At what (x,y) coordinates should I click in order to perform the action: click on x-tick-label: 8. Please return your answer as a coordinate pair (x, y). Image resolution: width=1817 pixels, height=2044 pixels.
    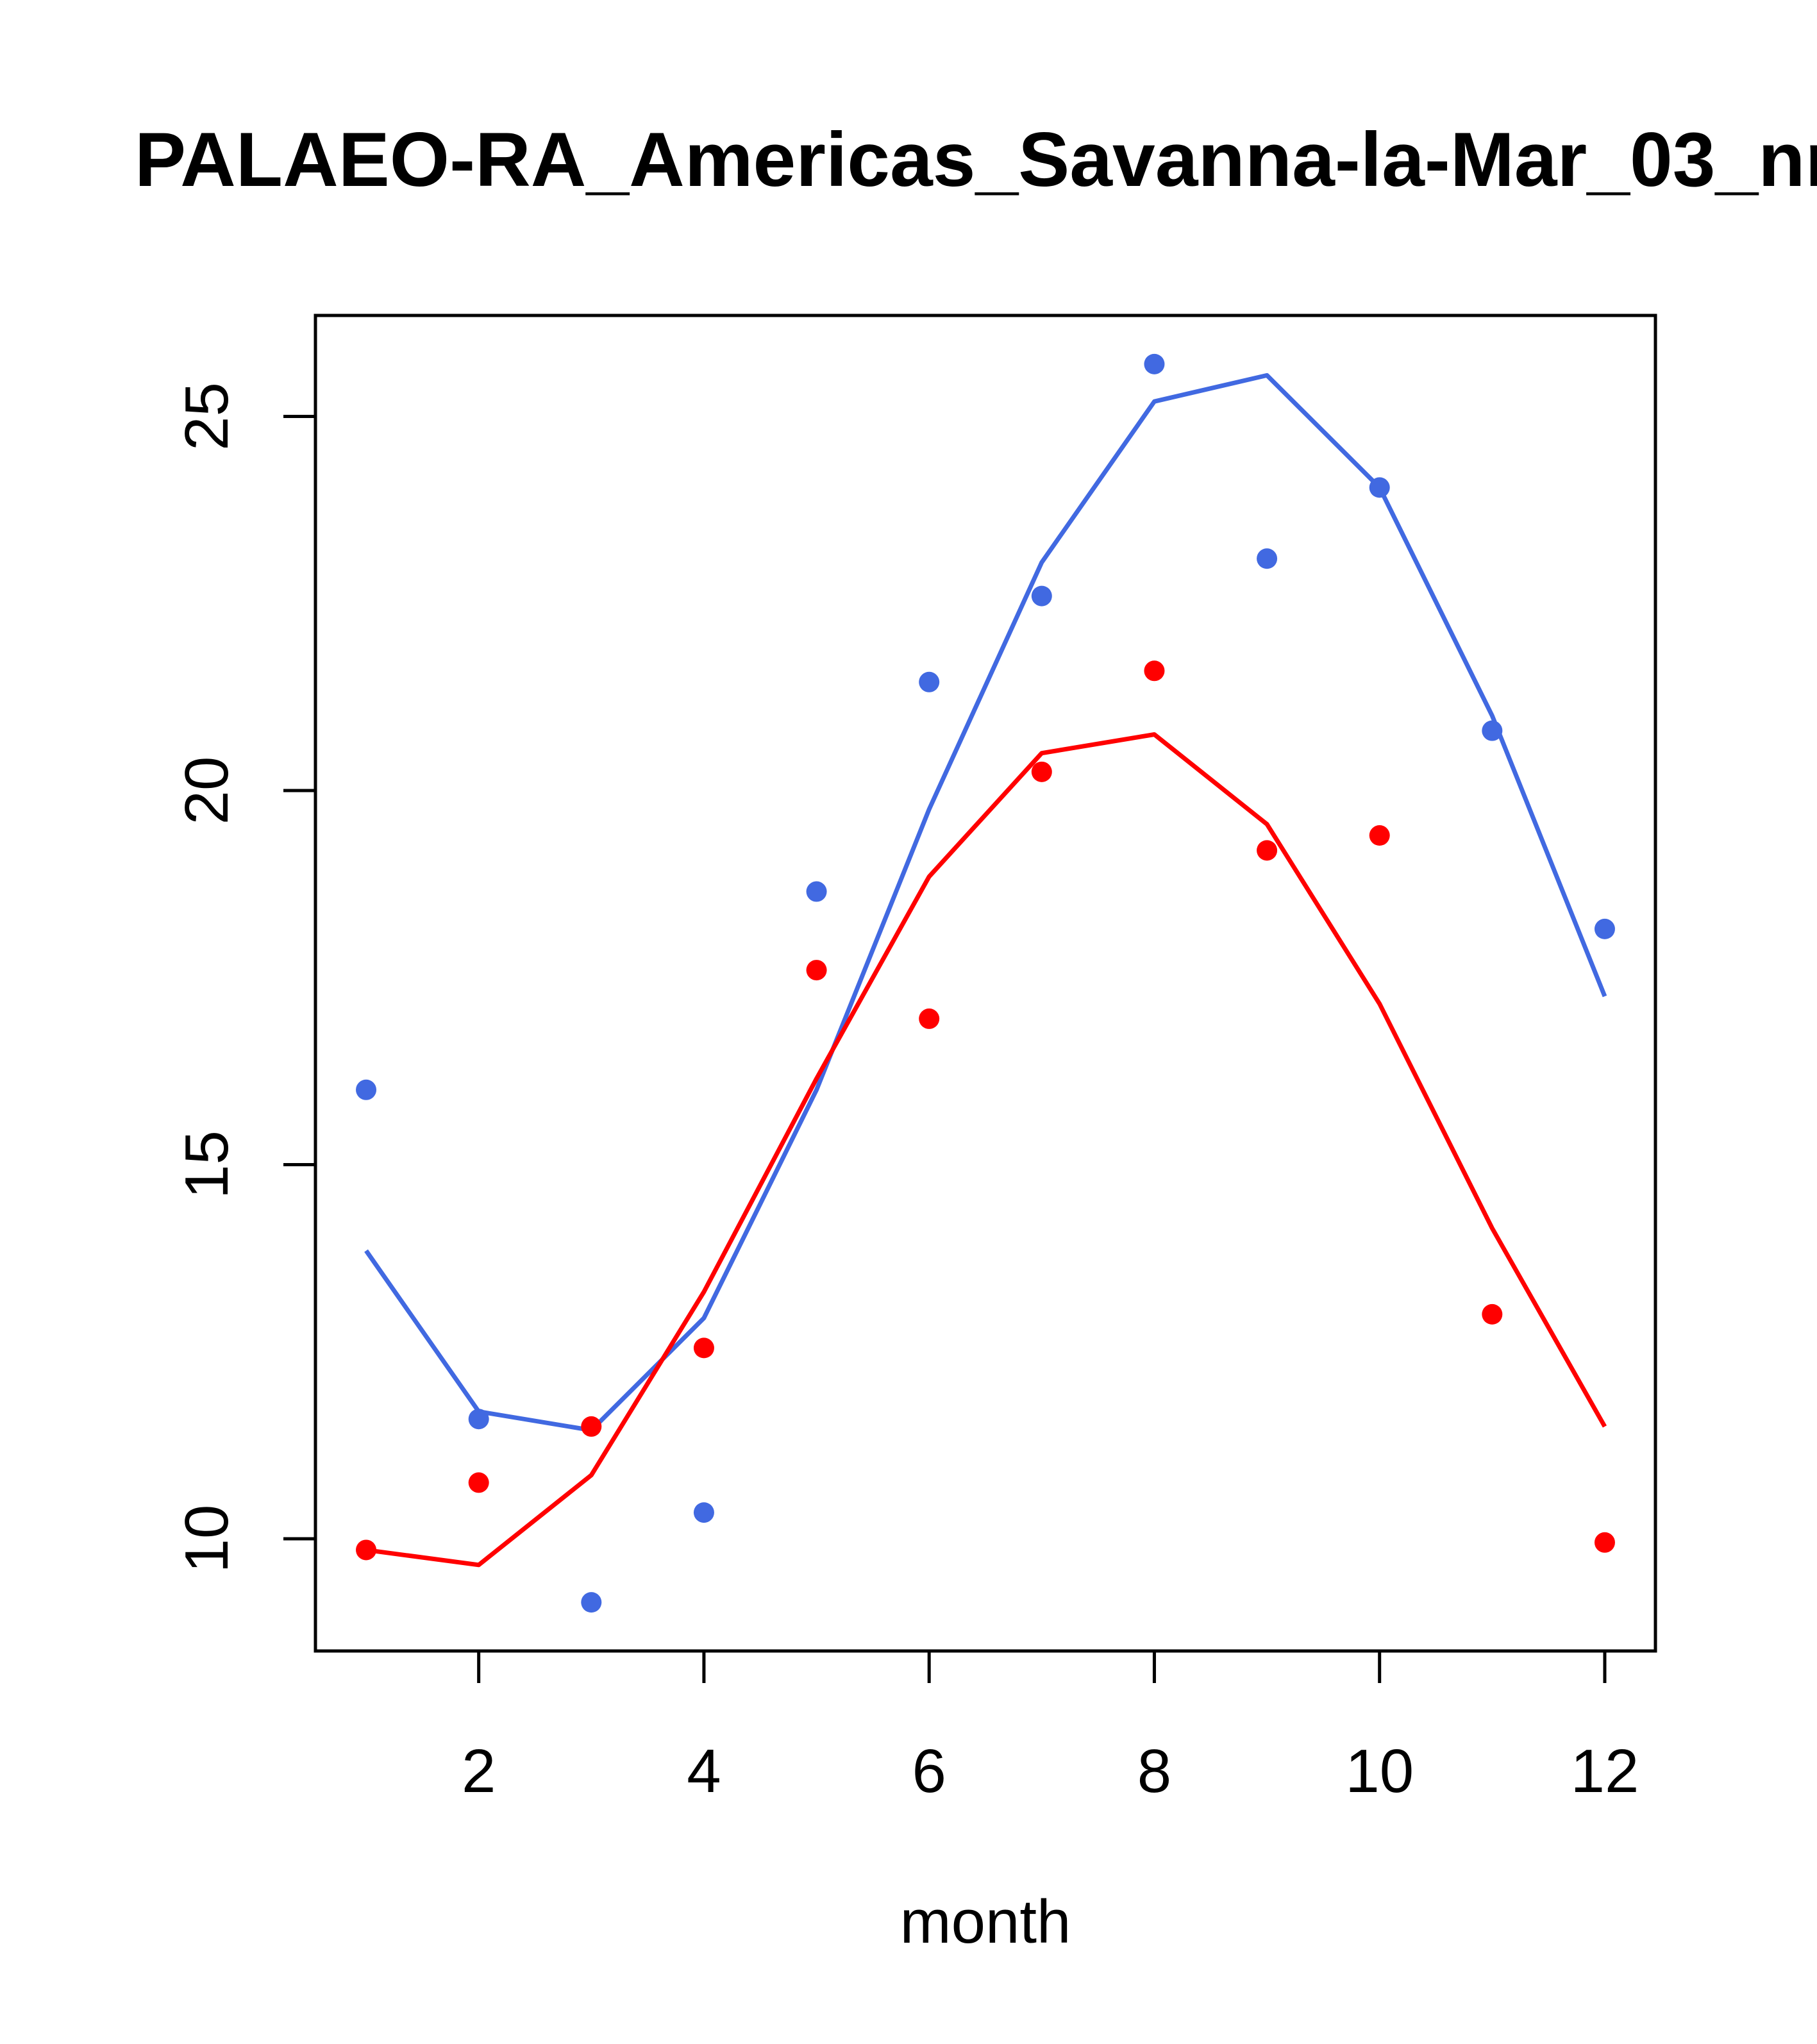
    Looking at the image, I should click on (1154, 1771).